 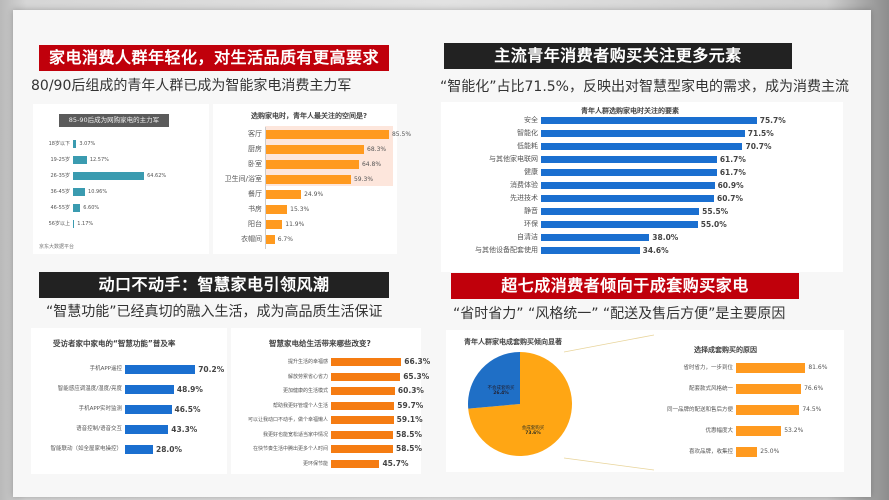 I want to click on bundle-pie-chart, so click(x=520, y=404).